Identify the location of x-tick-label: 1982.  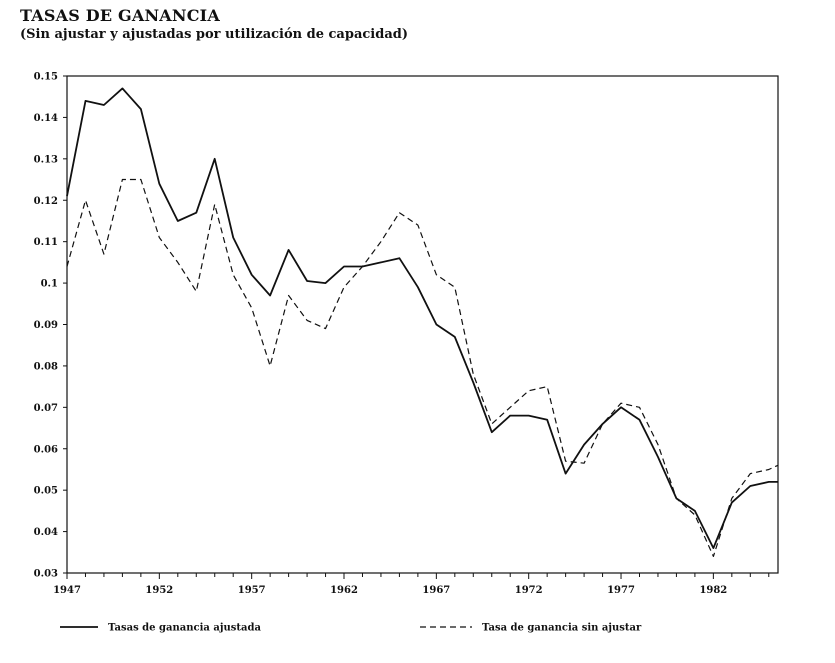
(713, 590).